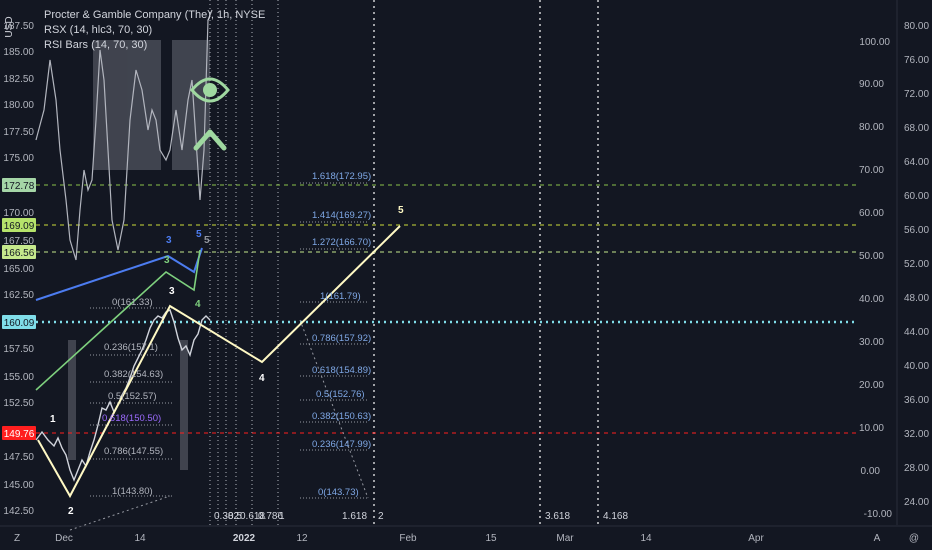  What do you see at coordinates (340, 296) in the screenshot?
I see `fib-right-1: 1(161.79)` at bounding box center [340, 296].